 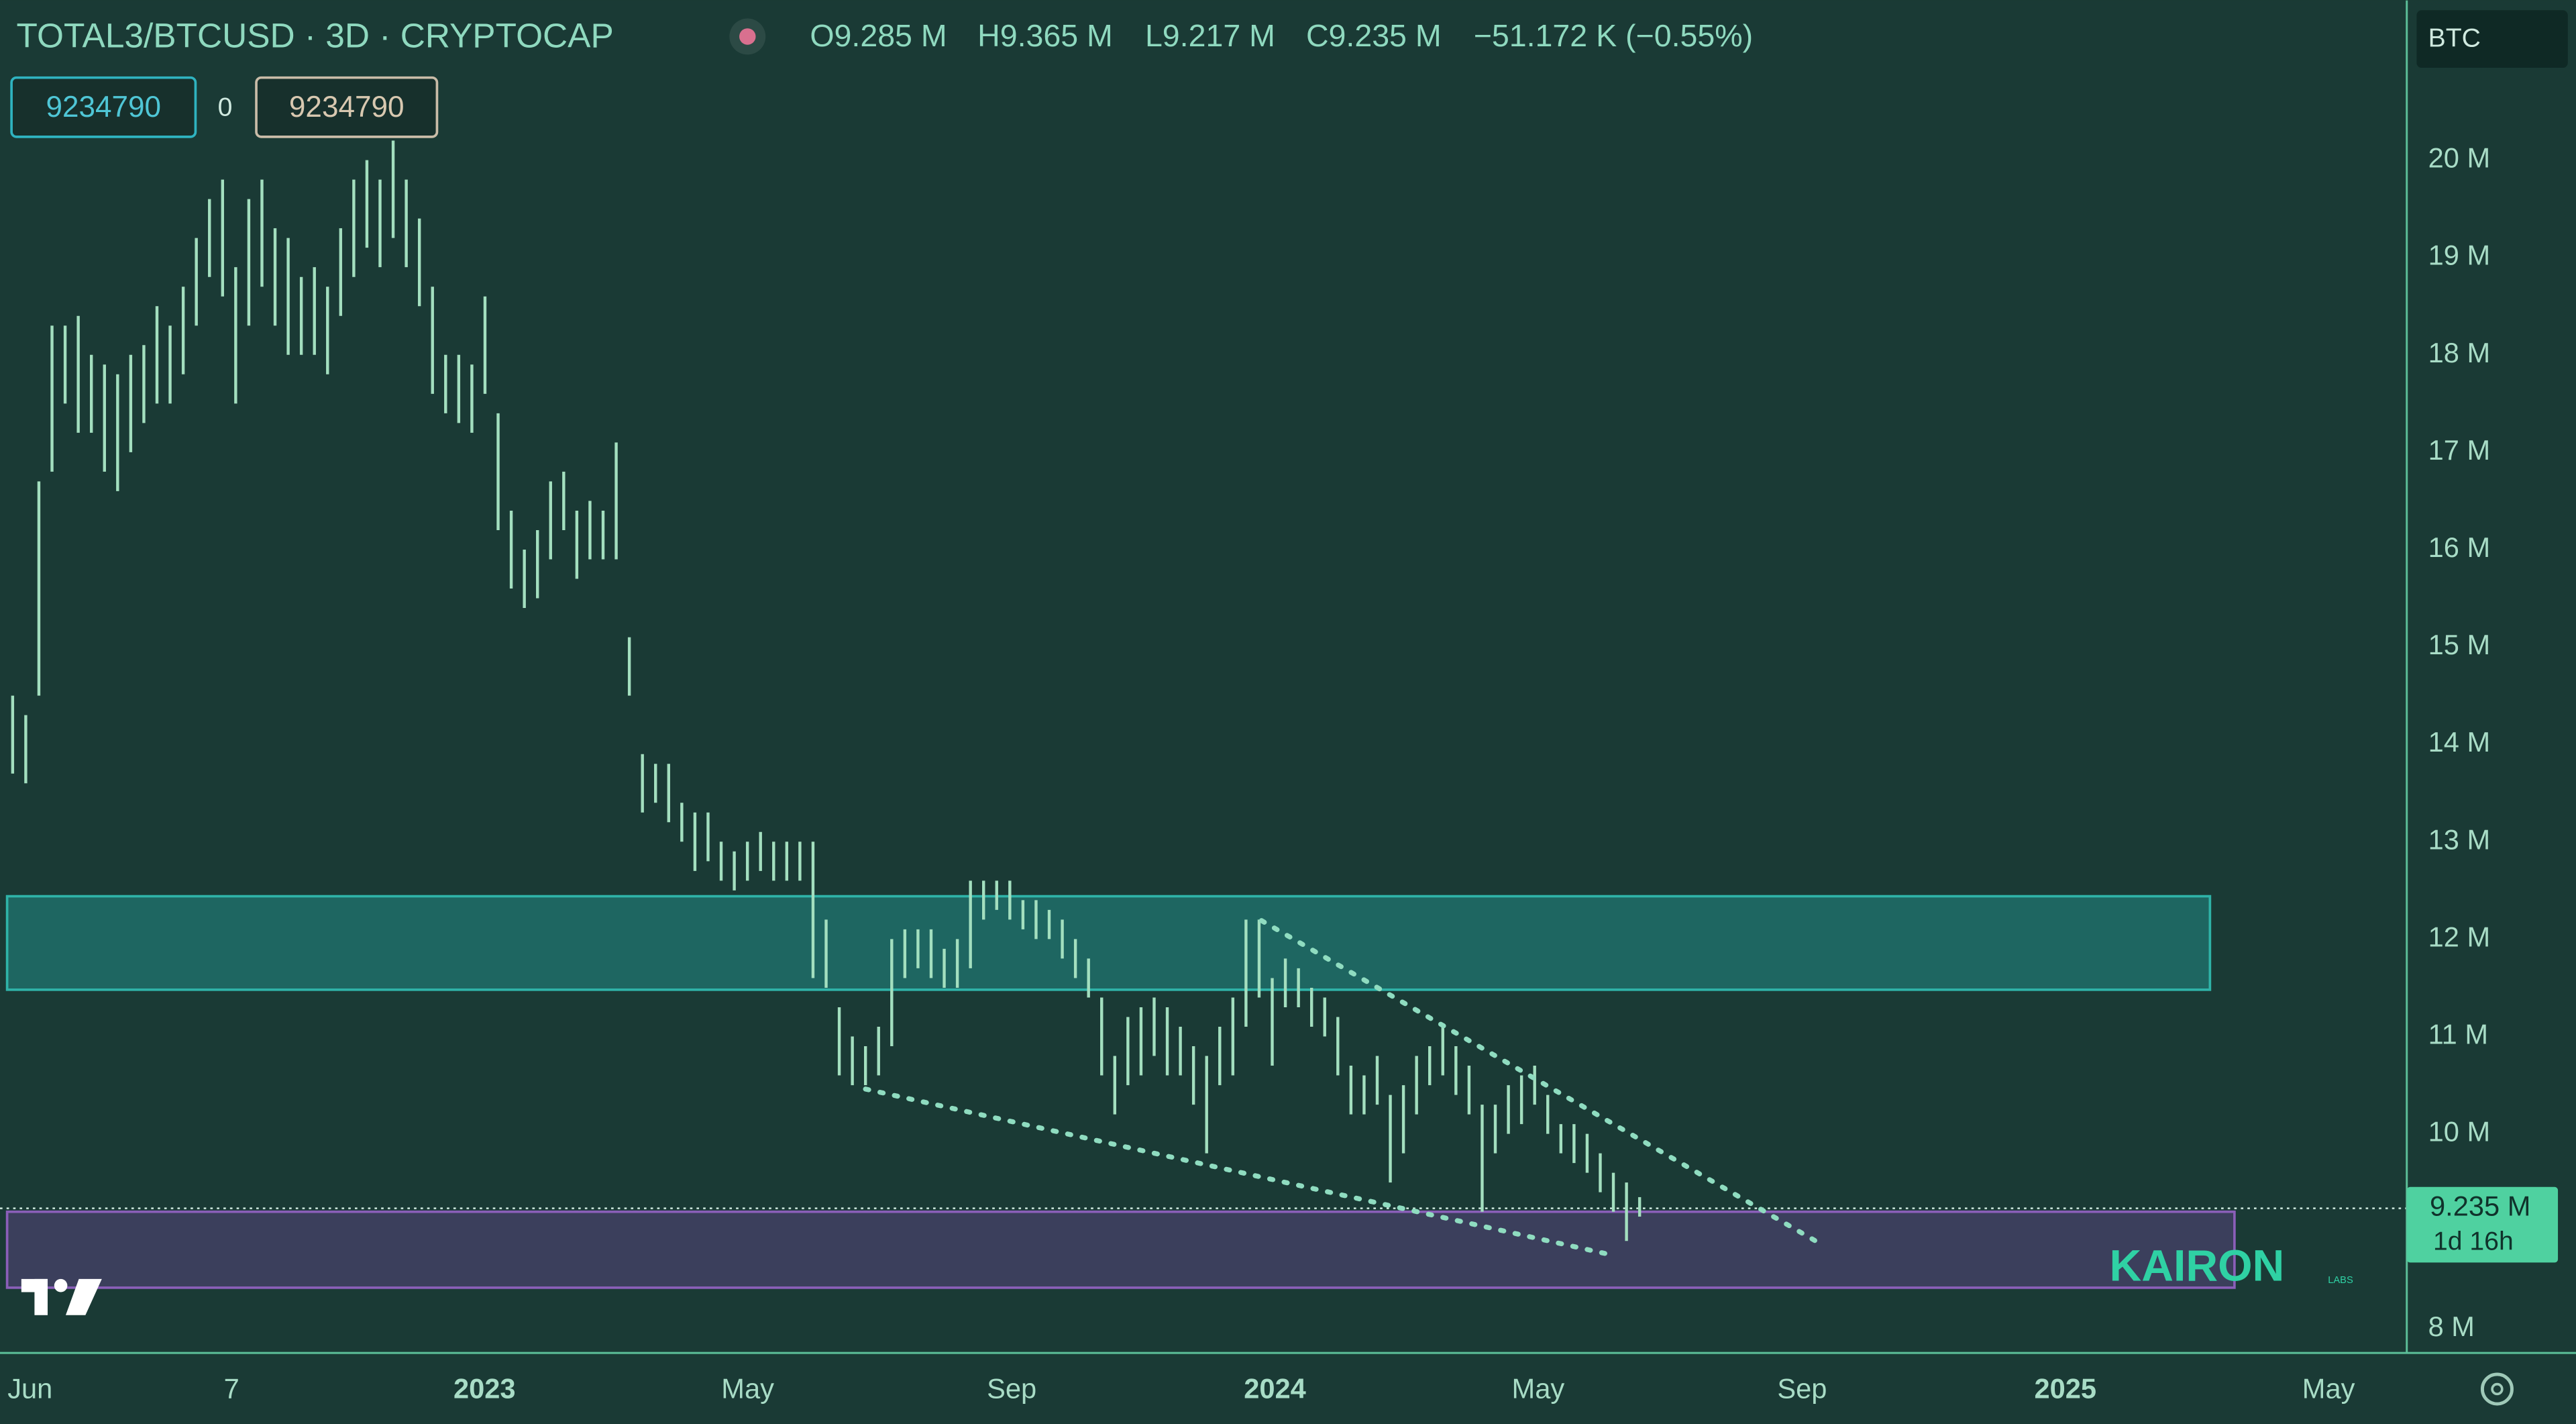 What do you see at coordinates (2459, 644) in the screenshot?
I see `y-tick-label: 15 M` at bounding box center [2459, 644].